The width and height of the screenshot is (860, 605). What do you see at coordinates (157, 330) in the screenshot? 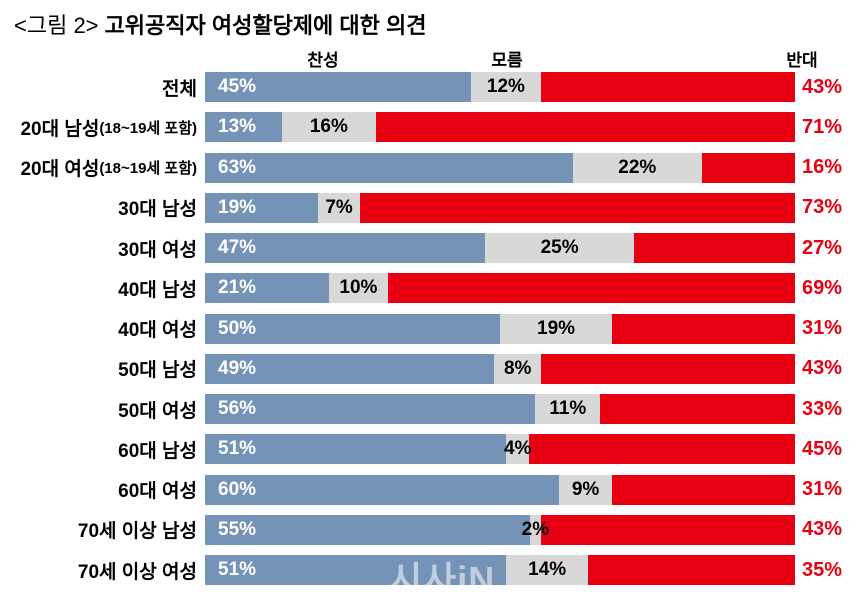
I see `row-label: 40대 여성` at bounding box center [157, 330].